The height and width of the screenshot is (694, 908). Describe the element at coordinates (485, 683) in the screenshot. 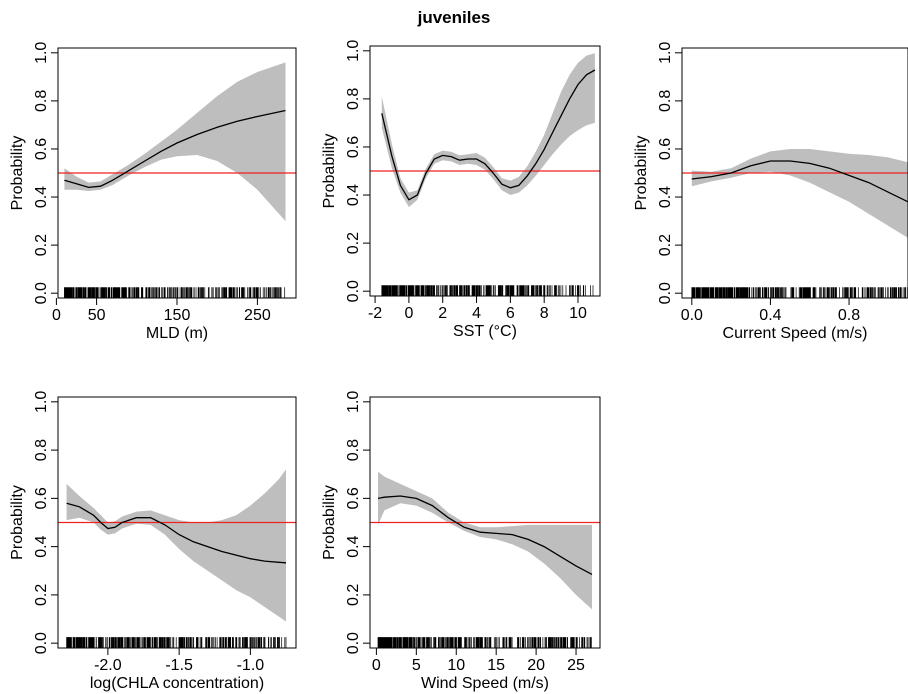

I see `x-axis-label: Wind Speed (m/s)` at that location.